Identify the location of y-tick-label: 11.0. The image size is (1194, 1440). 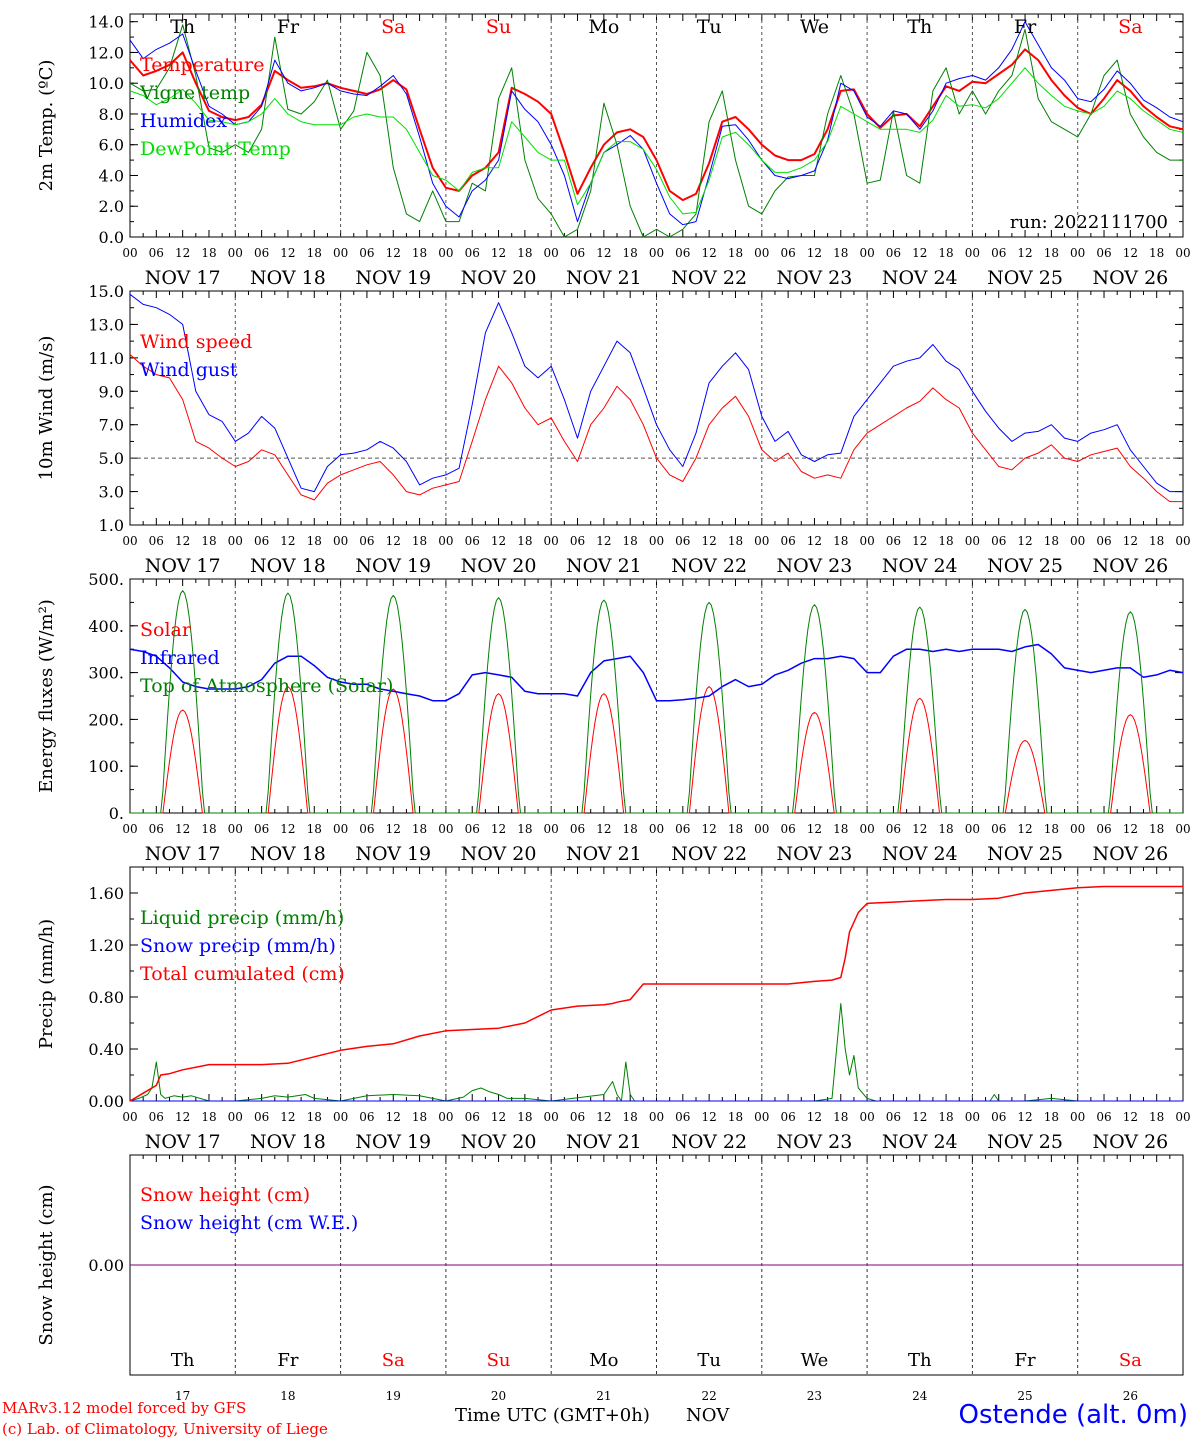
(106, 358).